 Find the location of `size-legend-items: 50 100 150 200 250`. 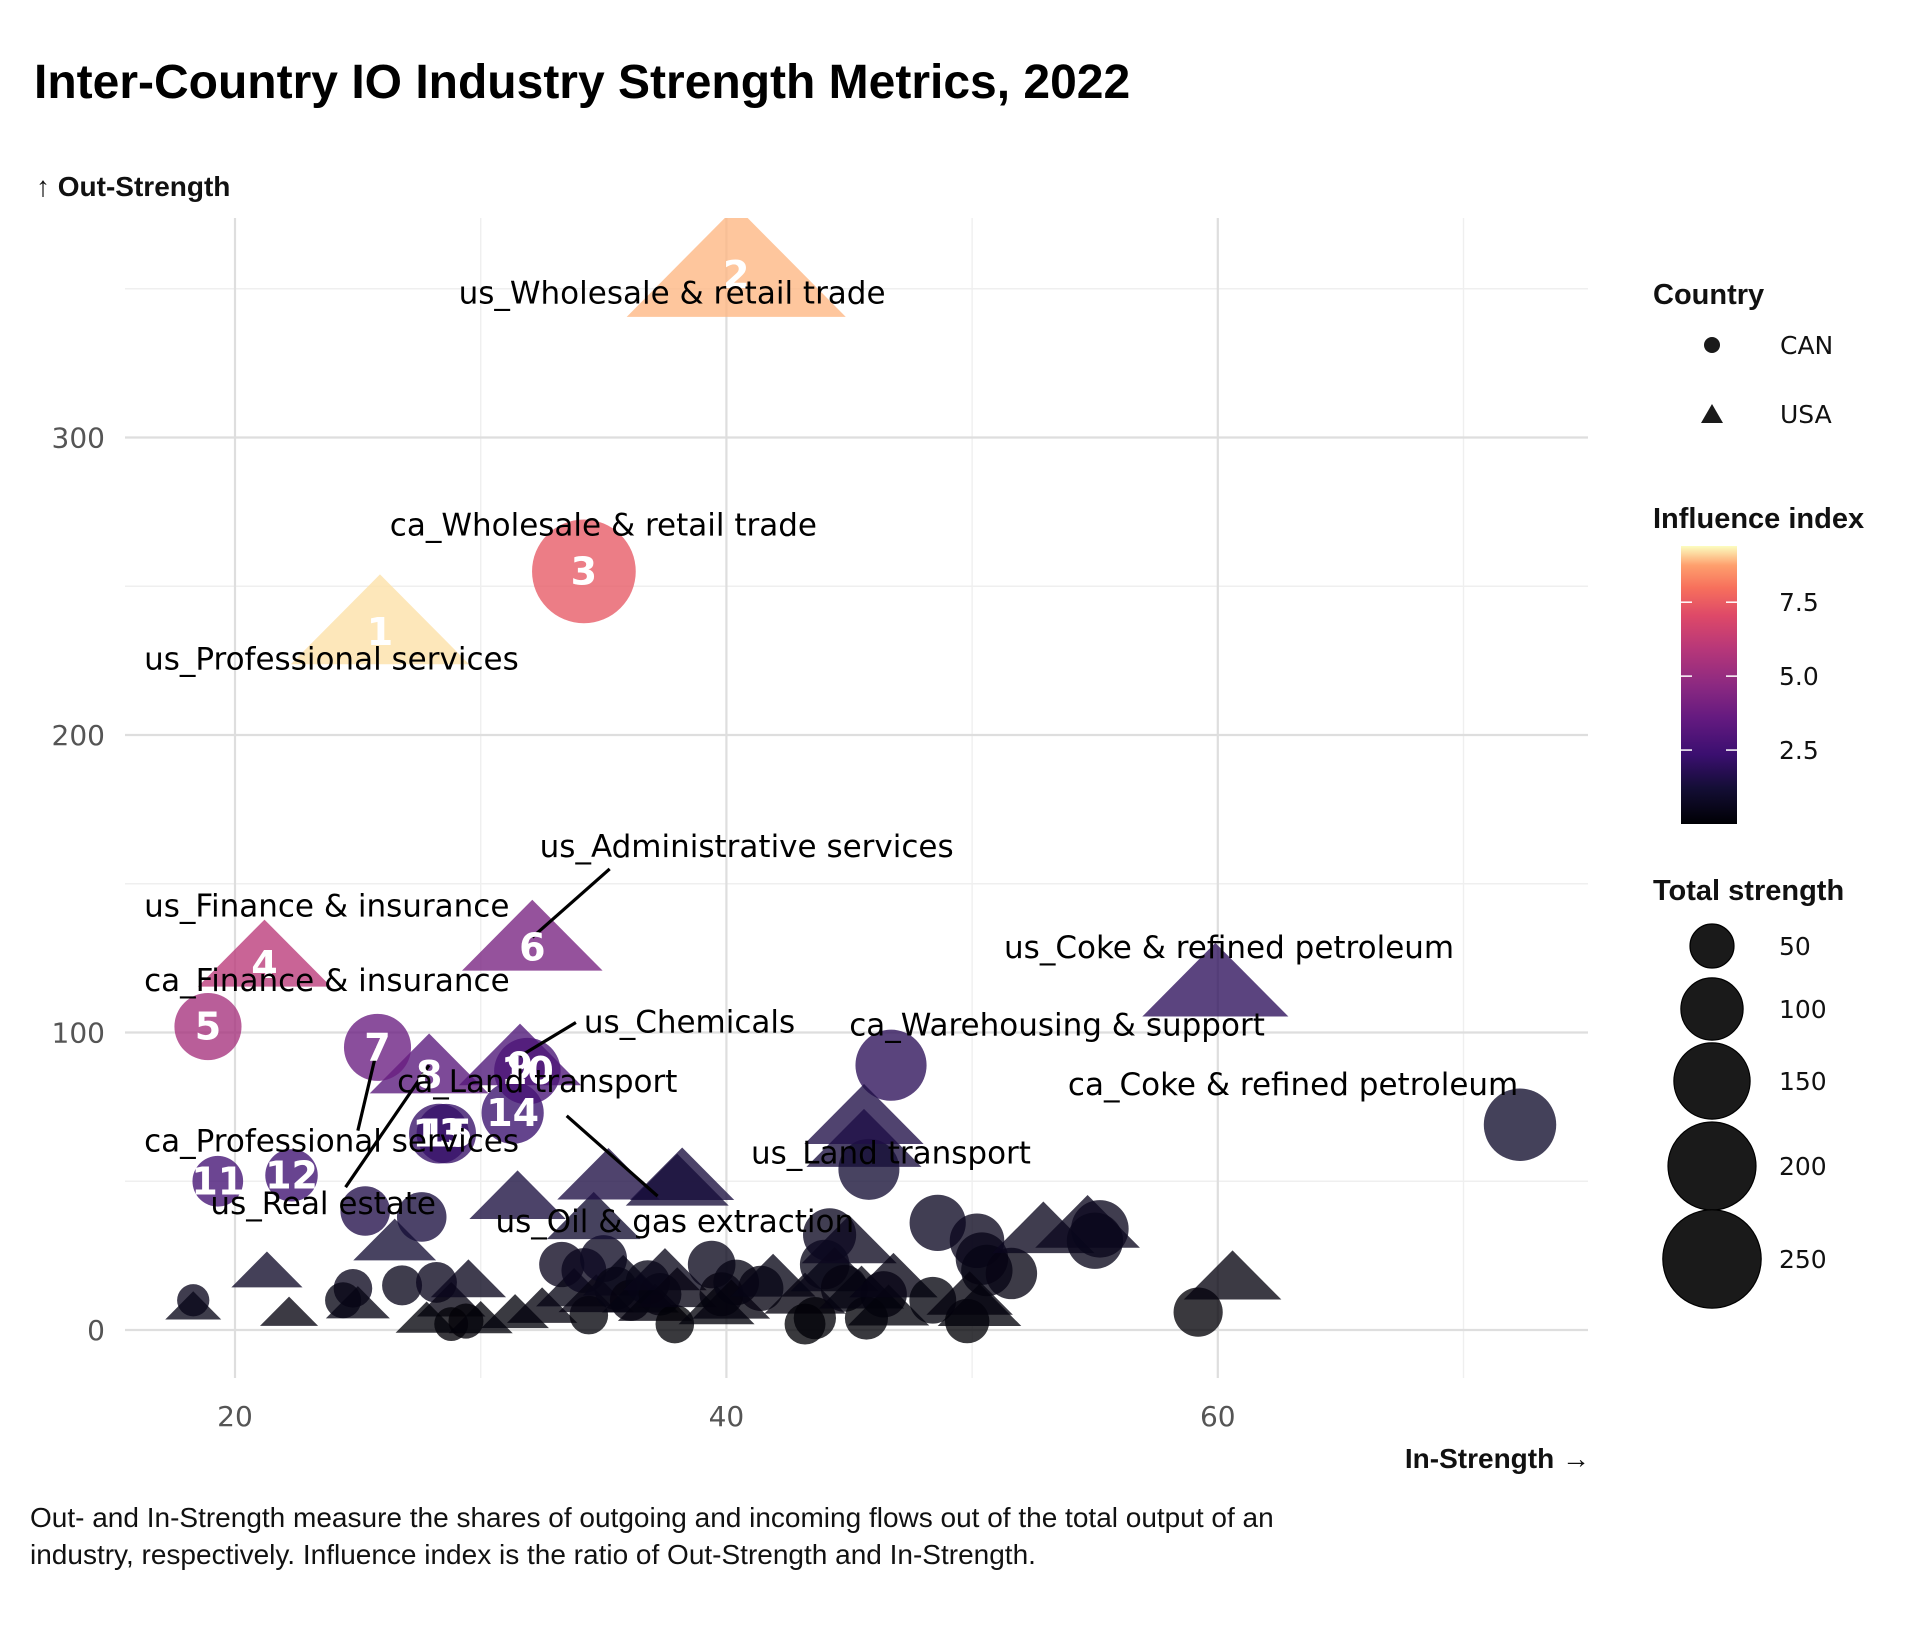

size-legend-items: 50 100 150 200 250 is located at coordinates (1744, 1116).